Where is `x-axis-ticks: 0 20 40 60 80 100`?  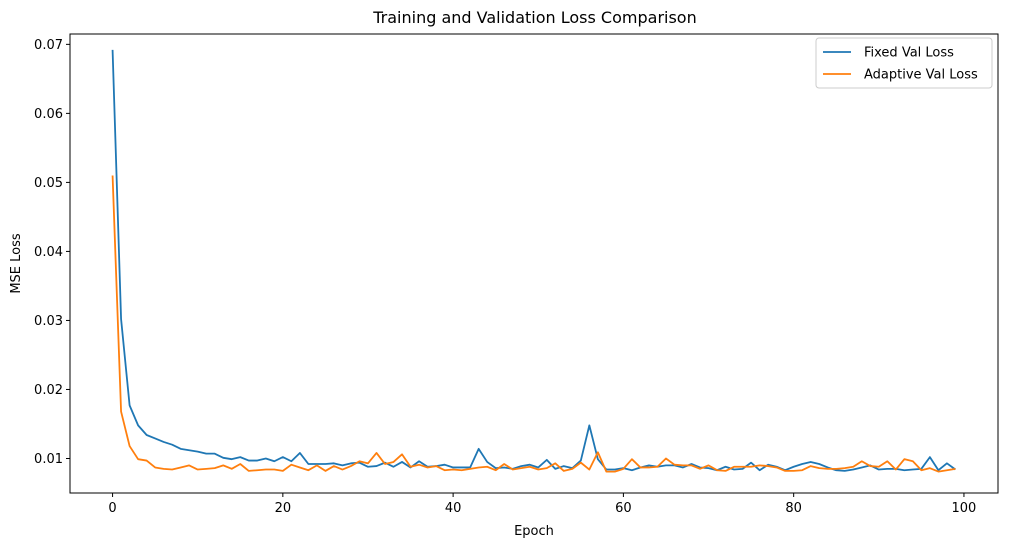 x-axis-ticks: 0 20 40 60 80 100 is located at coordinates (542, 504).